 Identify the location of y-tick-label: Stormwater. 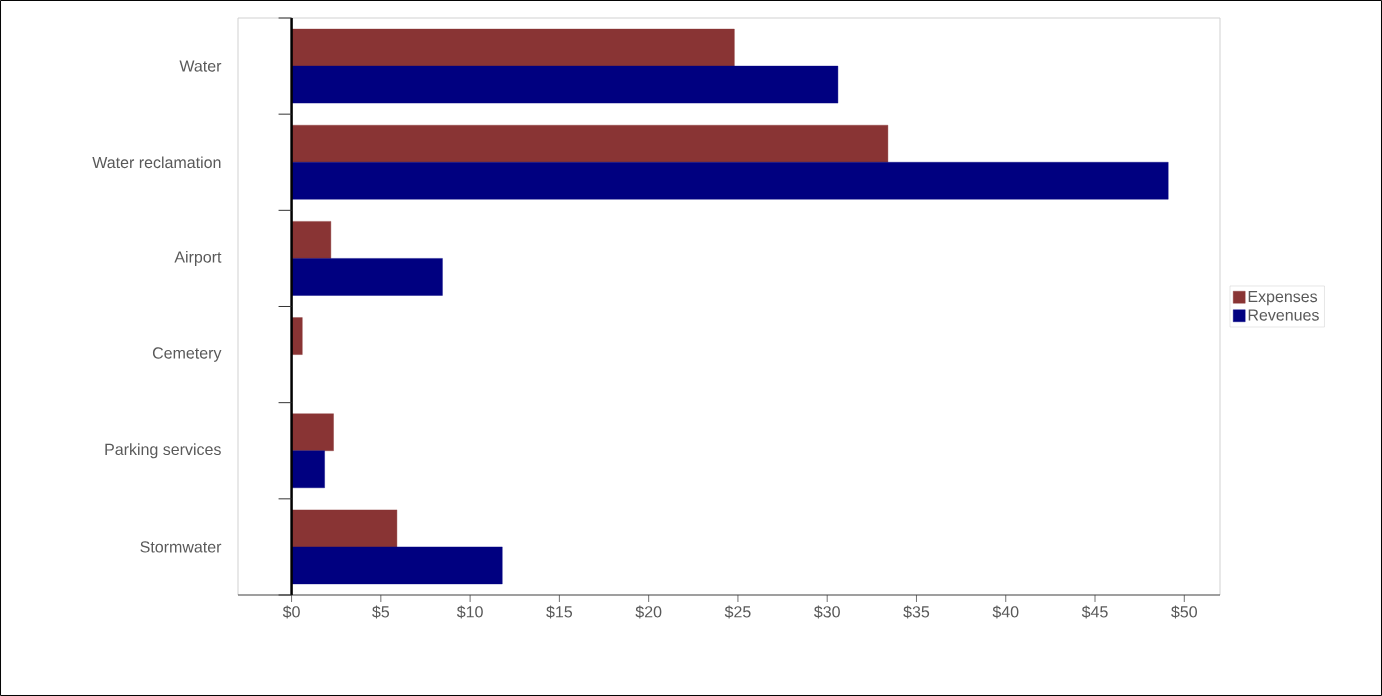
(181, 547).